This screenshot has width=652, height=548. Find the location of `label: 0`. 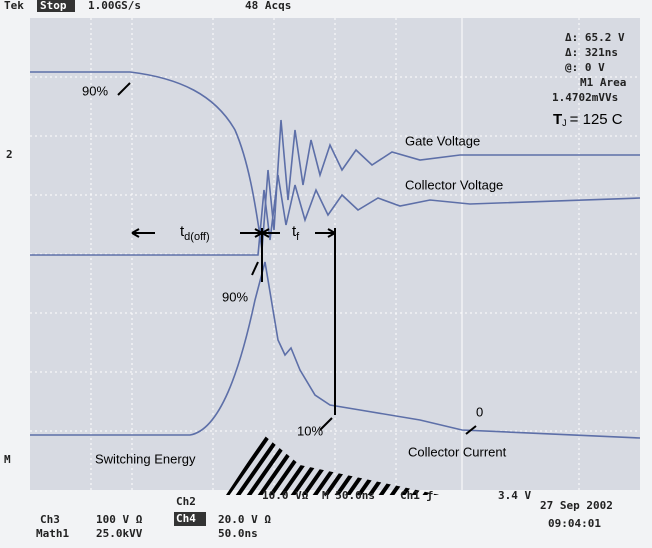

label: 0 is located at coordinates (479, 411).